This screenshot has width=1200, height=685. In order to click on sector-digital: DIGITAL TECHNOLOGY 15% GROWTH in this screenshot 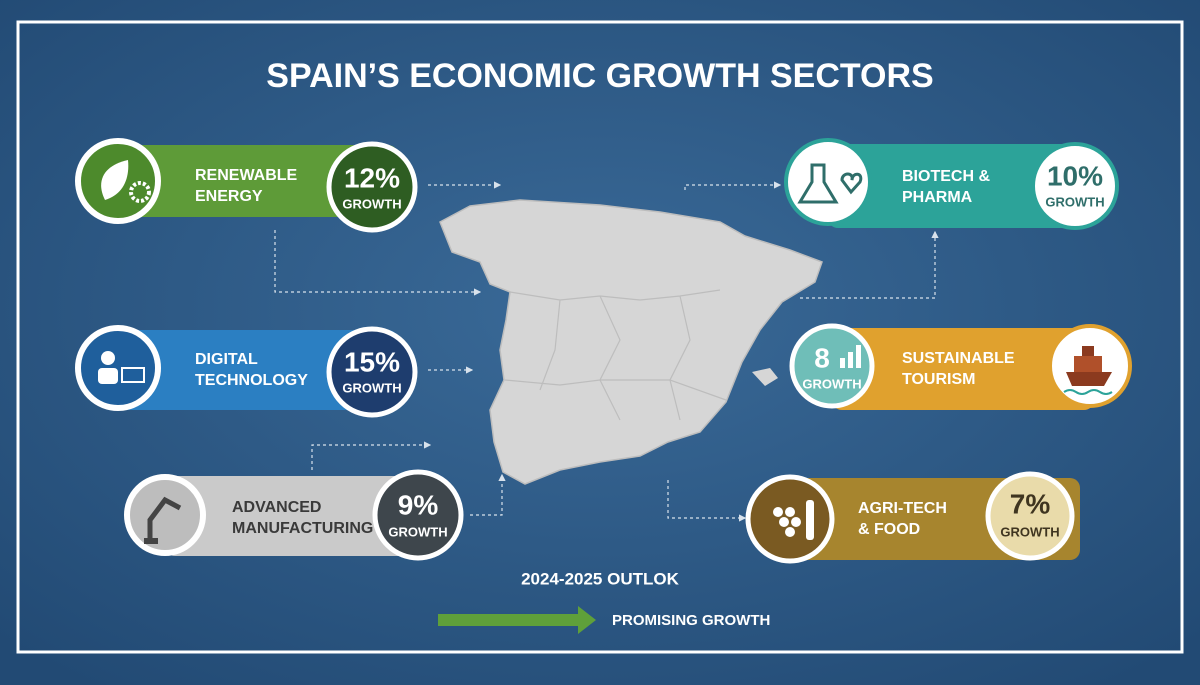, I will do `click(246, 371)`.